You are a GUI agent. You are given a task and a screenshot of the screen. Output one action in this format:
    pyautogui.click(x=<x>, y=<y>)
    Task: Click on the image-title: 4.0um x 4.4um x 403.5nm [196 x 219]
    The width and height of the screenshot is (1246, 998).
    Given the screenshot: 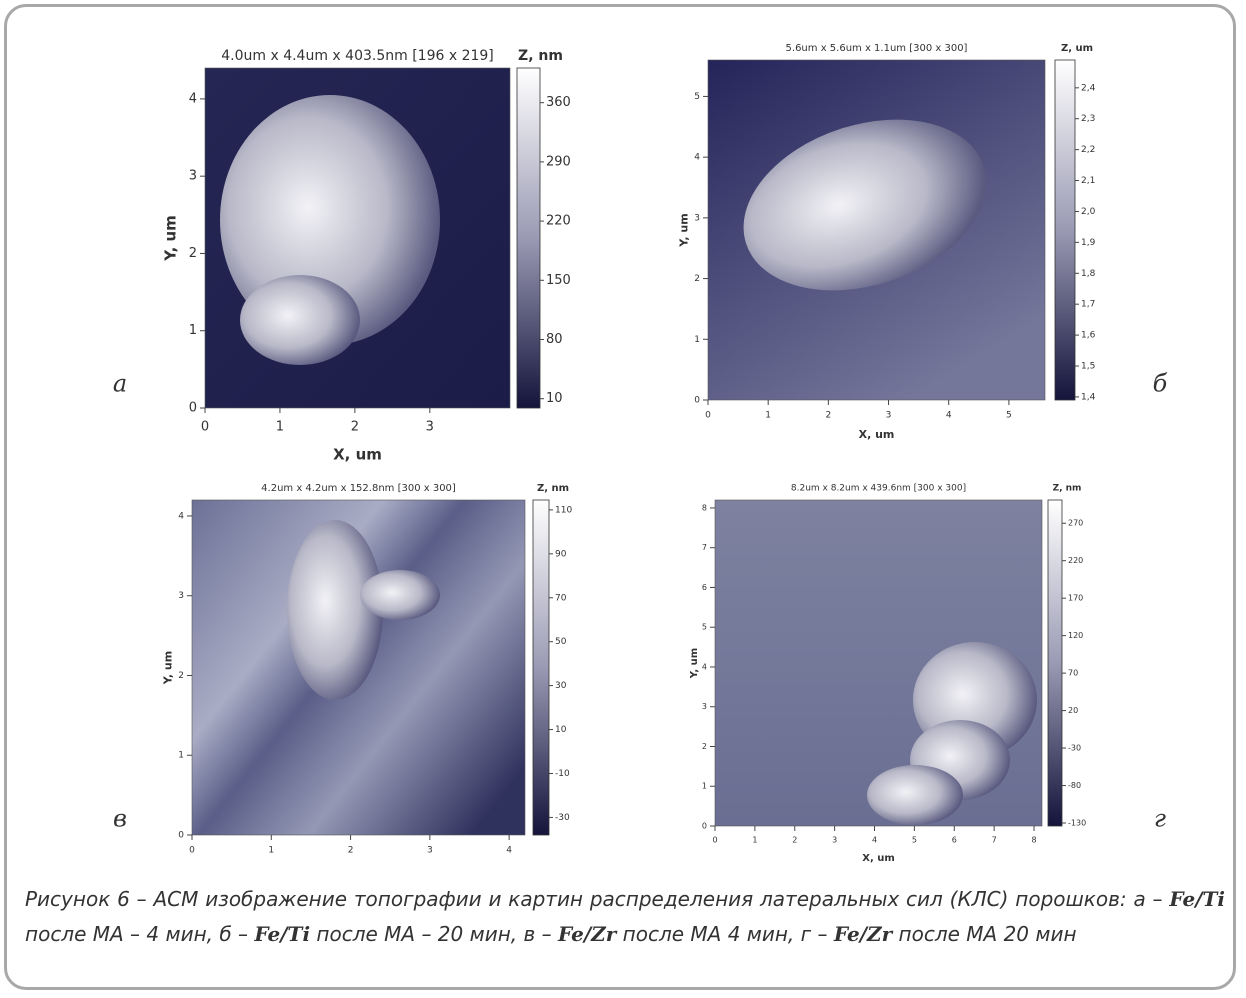 What is the action you would take?
    pyautogui.click(x=357, y=56)
    